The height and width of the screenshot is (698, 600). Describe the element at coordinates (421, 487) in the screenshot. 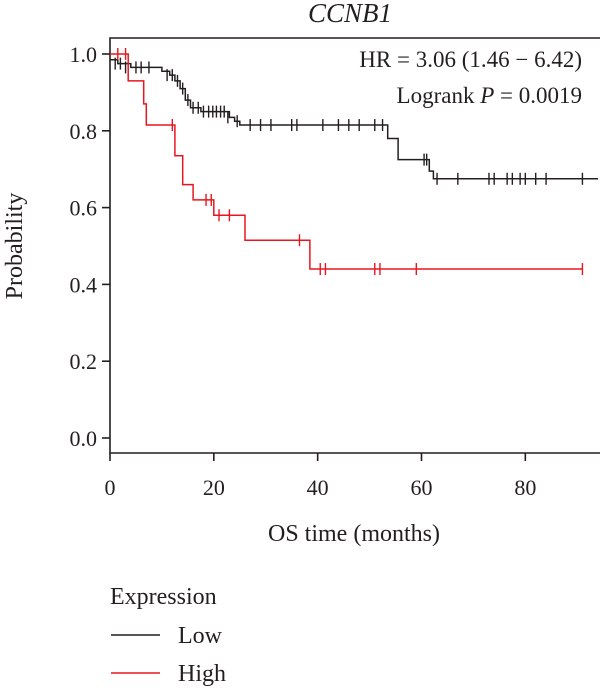

I see `x-tick-label: 60` at that location.